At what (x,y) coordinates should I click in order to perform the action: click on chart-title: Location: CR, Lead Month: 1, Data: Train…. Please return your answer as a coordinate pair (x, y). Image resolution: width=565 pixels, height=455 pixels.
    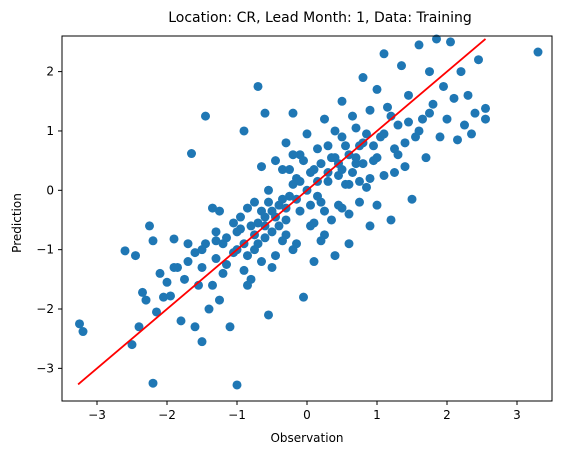
    Looking at the image, I should click on (320, 18).